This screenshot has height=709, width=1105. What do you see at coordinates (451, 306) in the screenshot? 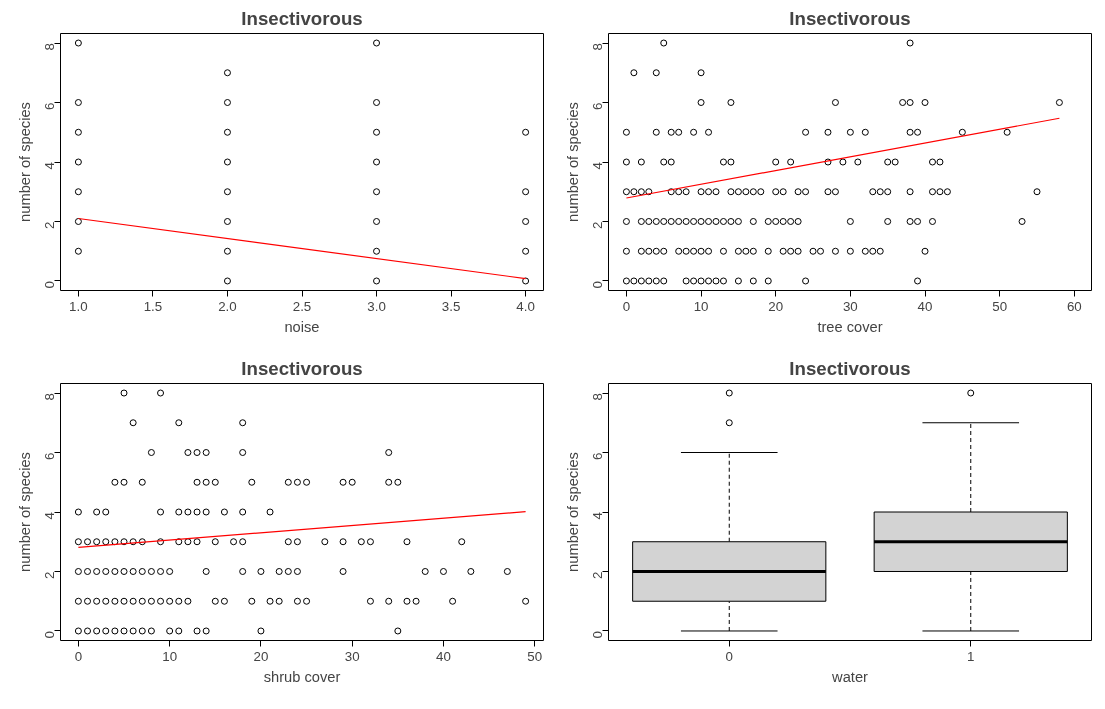
I see `x-tick-label: 3.5` at bounding box center [451, 306].